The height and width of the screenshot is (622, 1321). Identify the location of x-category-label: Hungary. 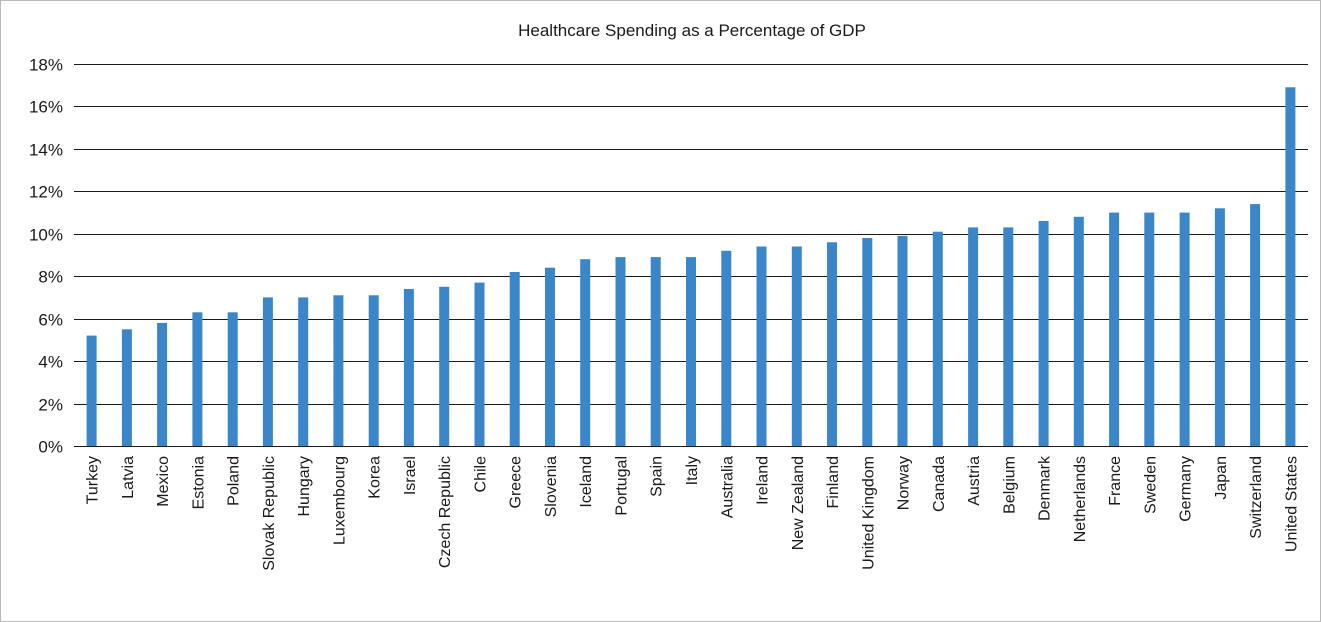
(304, 486).